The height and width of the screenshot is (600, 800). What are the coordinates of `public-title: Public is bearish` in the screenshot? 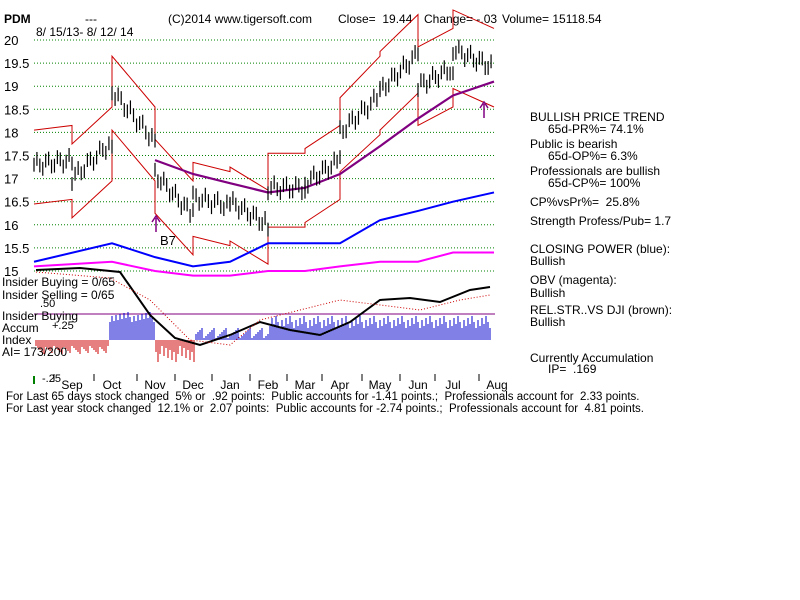 It's located at (574, 144).